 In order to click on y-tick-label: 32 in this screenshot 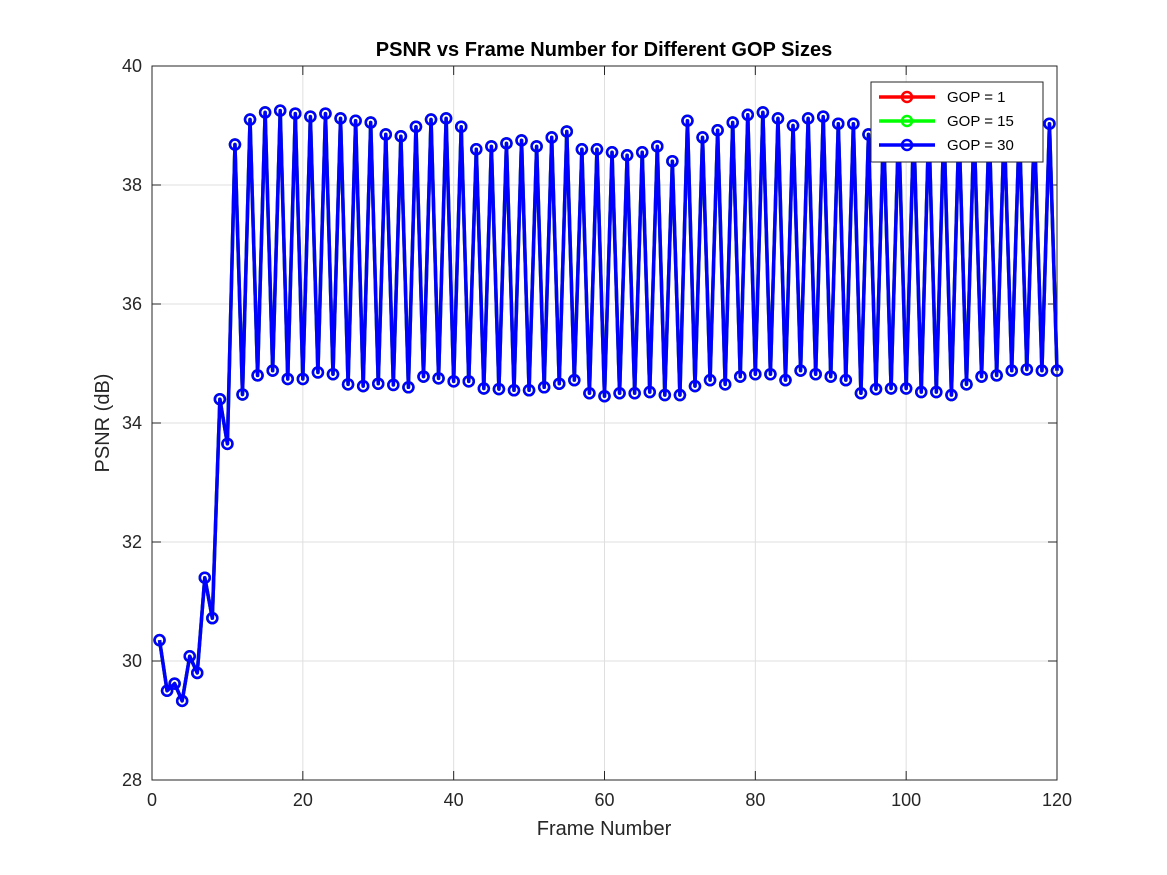, I will do `click(132, 542)`.